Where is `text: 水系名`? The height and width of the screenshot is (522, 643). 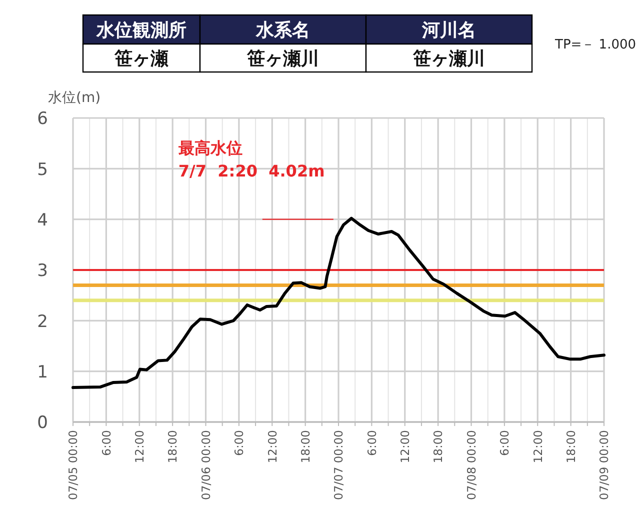
text: 水系名 is located at coordinates (282, 30).